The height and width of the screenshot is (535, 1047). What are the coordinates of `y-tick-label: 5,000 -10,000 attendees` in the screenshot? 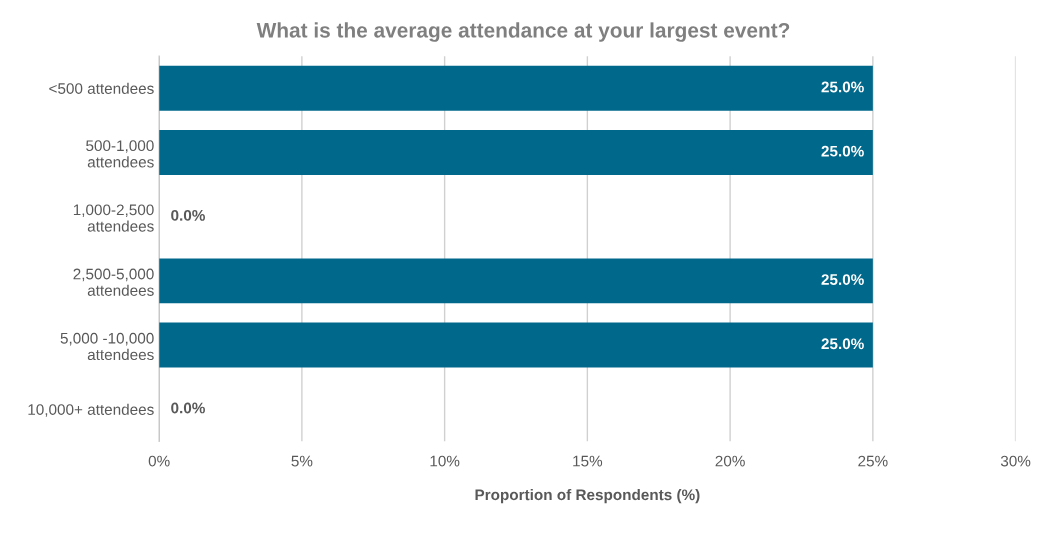 It's located at (107, 346).